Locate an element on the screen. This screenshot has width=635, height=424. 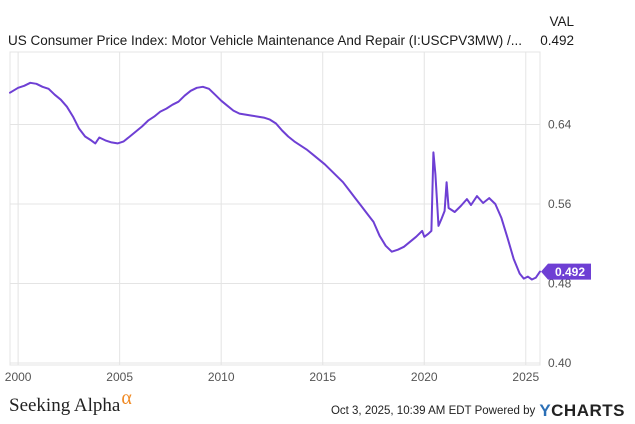
last-value-badge: 0.492 is located at coordinates (566, 271).